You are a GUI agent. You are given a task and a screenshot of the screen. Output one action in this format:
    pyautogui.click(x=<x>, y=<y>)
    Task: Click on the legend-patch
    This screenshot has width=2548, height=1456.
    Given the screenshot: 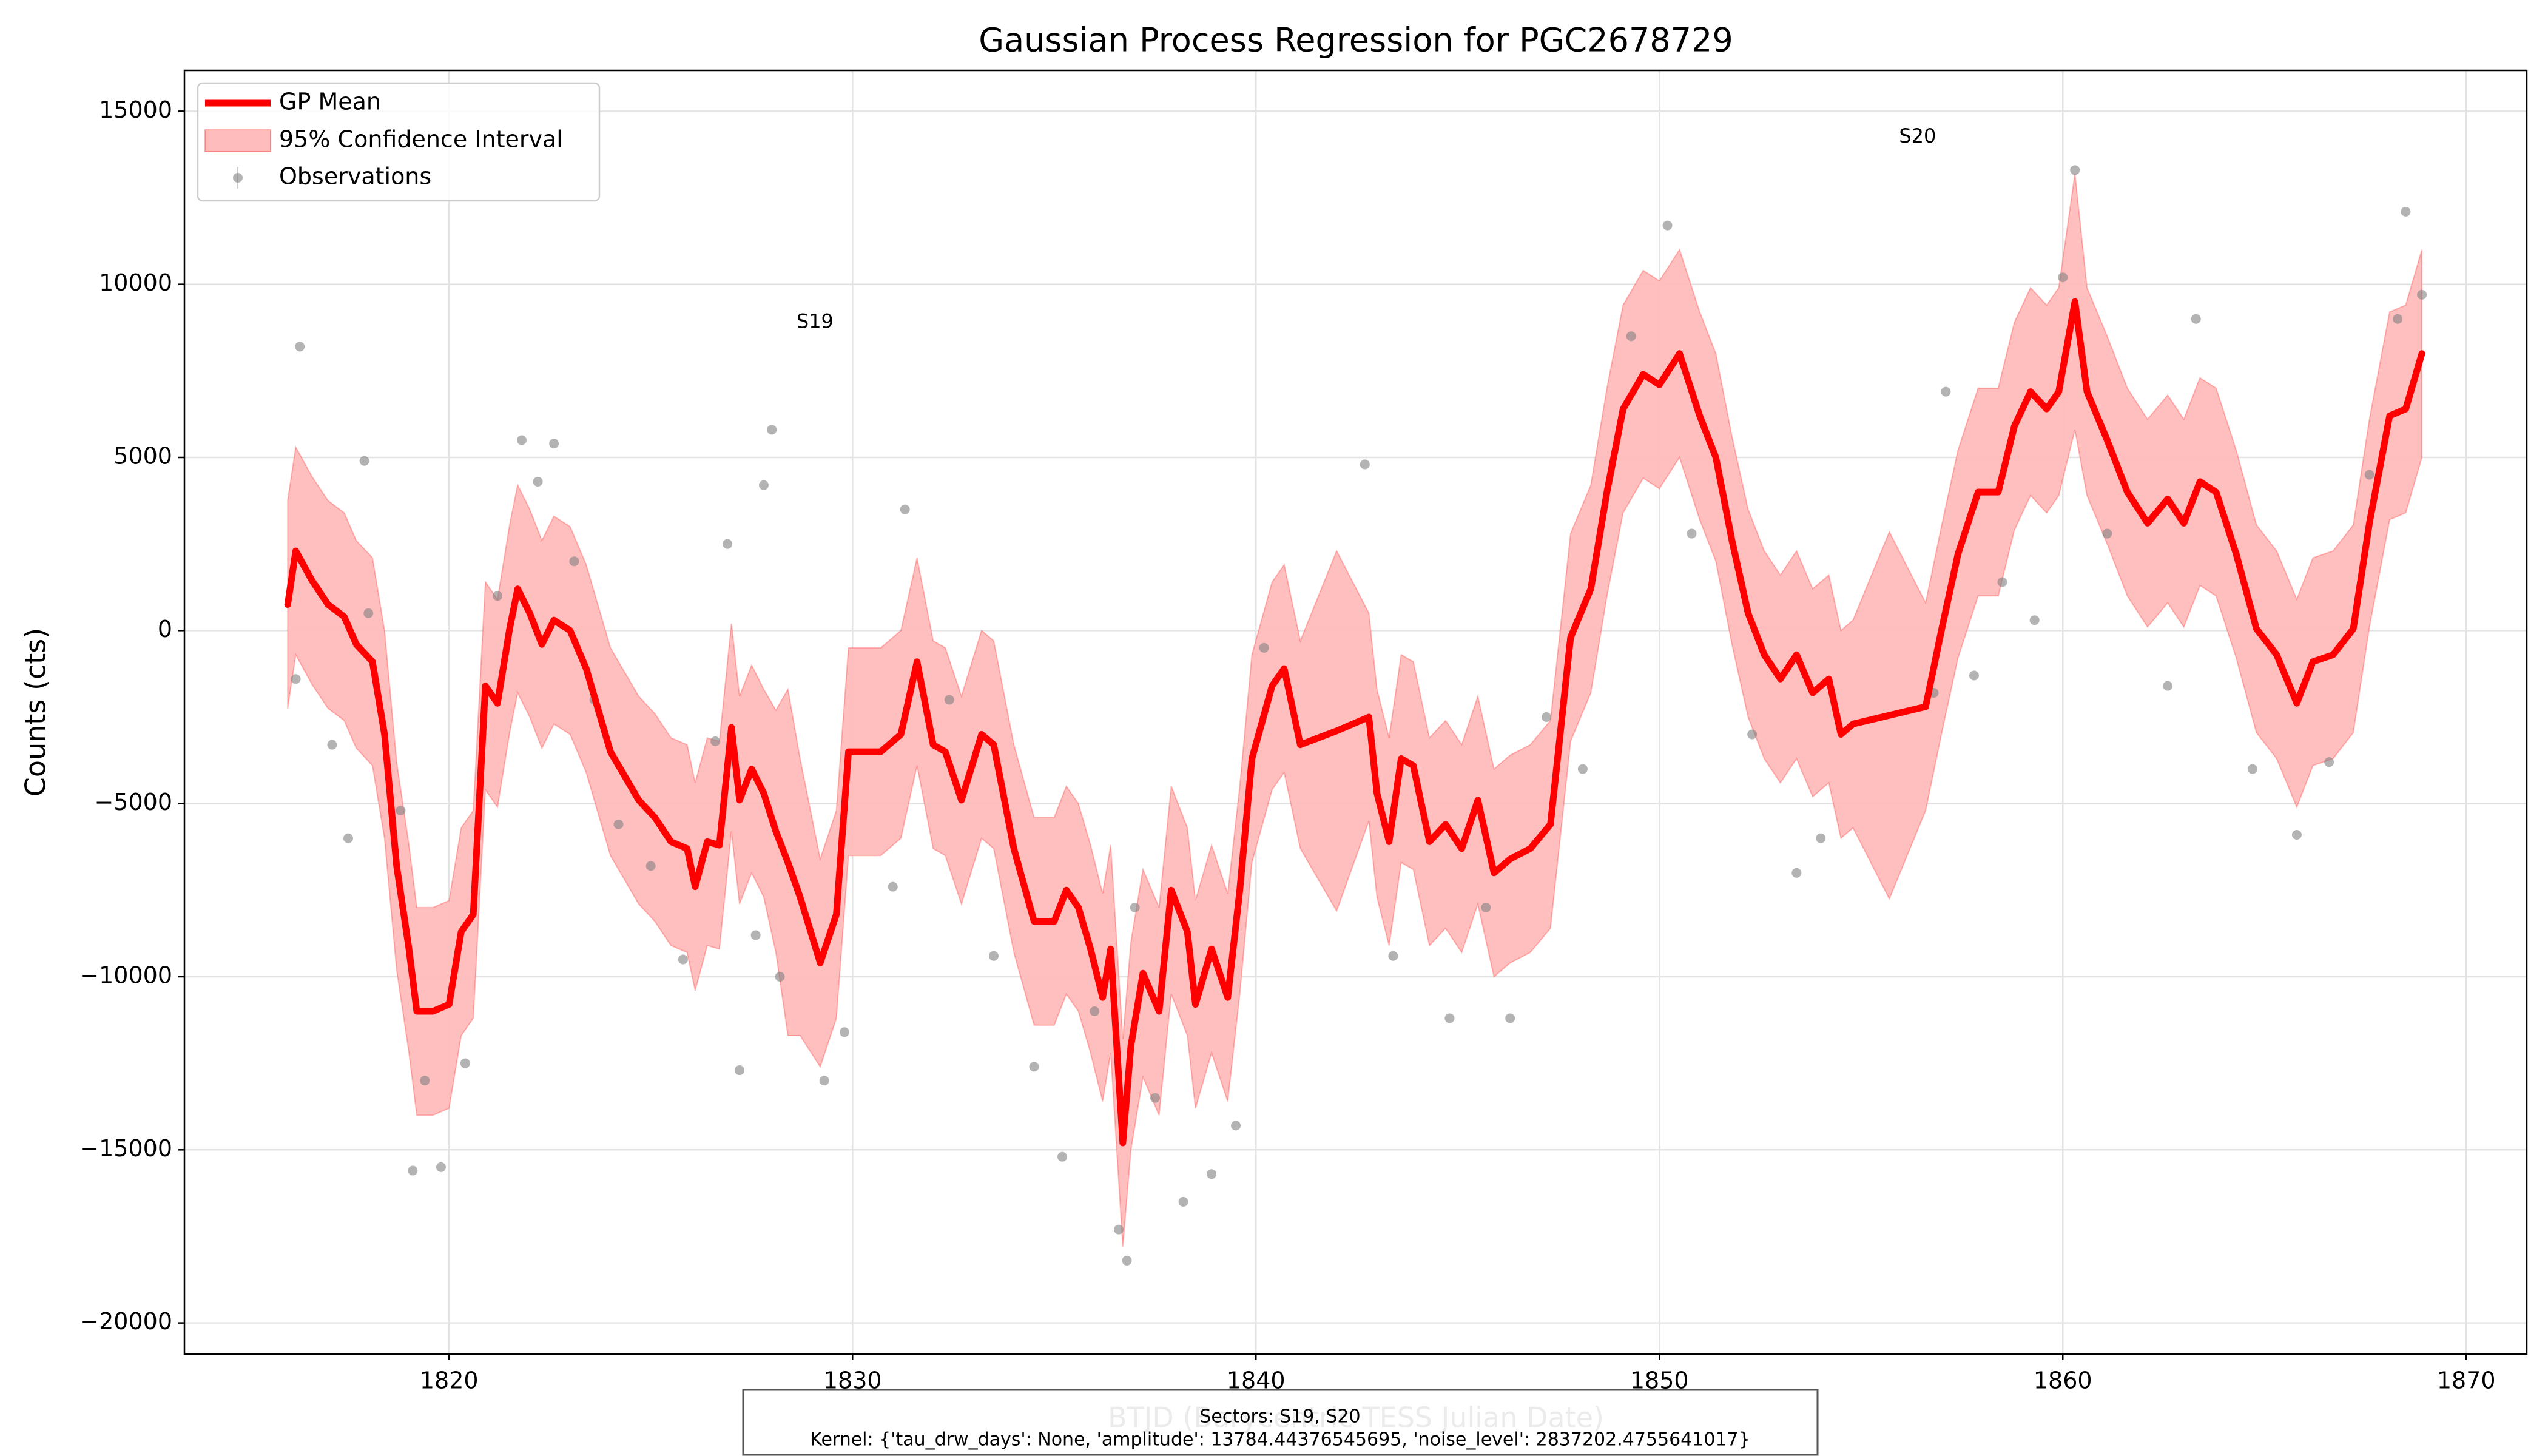 What is the action you would take?
    pyautogui.click(x=237, y=140)
    